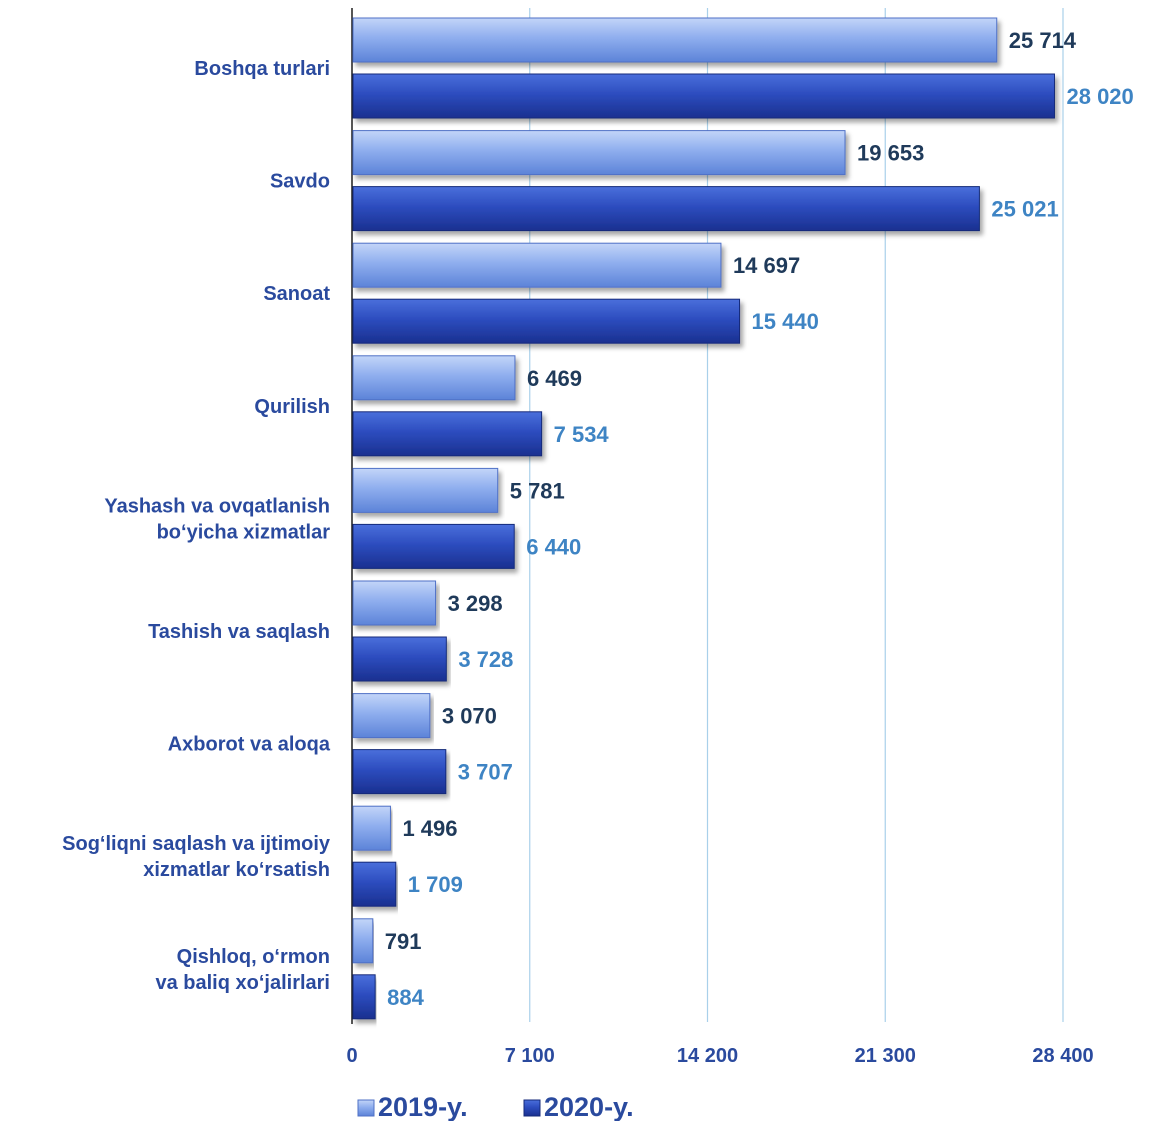 The width and height of the screenshot is (1151, 1126). I want to click on value-label-2019: 3 298, so click(475, 603).